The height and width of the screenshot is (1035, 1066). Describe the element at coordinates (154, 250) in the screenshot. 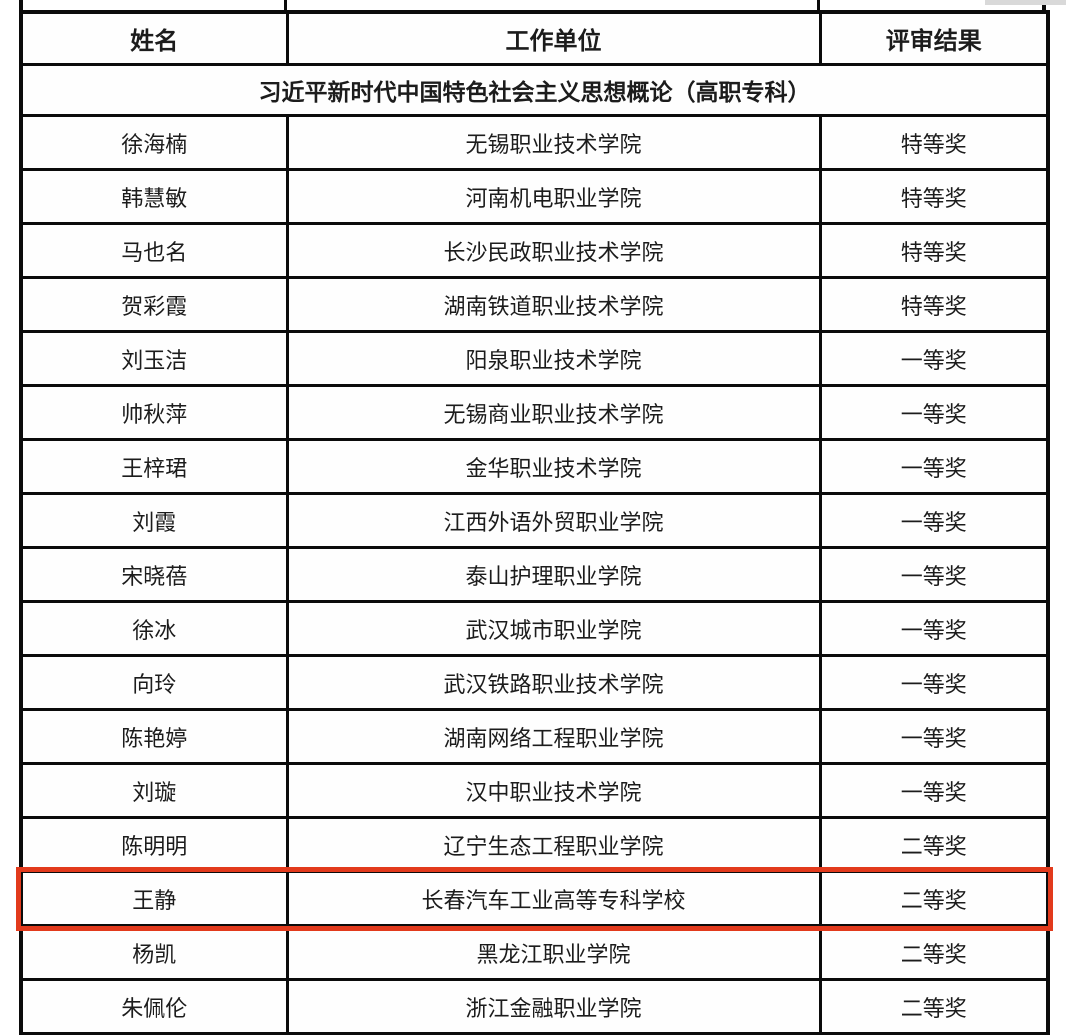

I see `cell-name: 马也名` at that location.